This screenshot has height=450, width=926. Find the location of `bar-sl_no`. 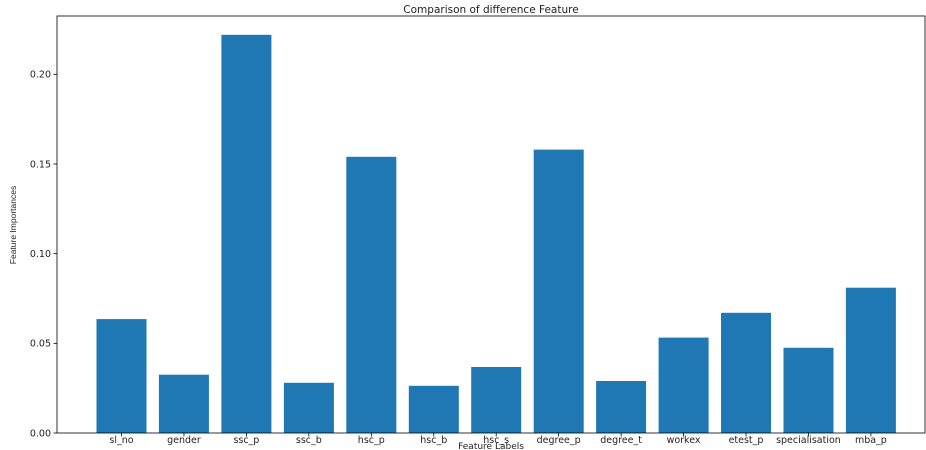

bar-sl_no is located at coordinates (121, 376).